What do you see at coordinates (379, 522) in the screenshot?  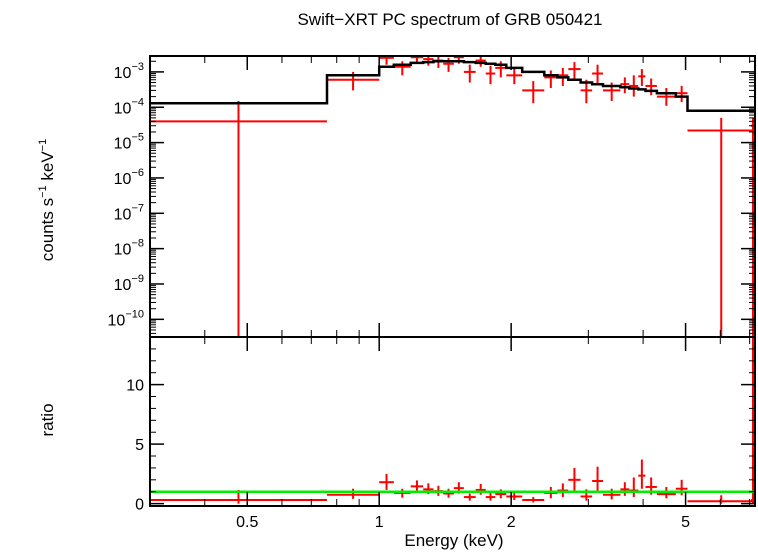 I see `x-tick-label: 1` at bounding box center [379, 522].